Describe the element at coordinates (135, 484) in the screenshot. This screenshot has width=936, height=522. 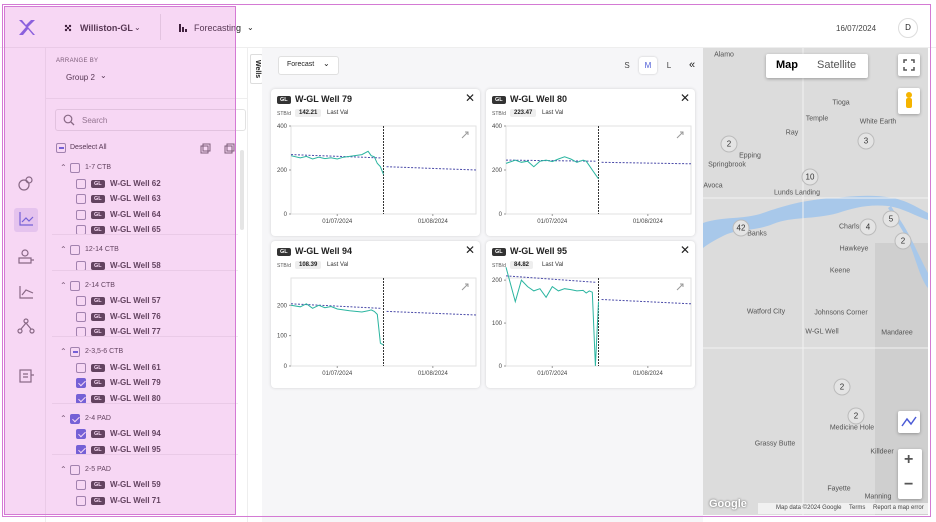
I see `well-name: W-GL Well 59` at that location.